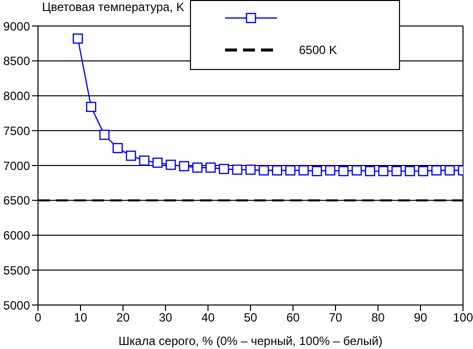  What do you see at coordinates (81, 317) in the screenshot?
I see `x-tick-label: 10` at bounding box center [81, 317].